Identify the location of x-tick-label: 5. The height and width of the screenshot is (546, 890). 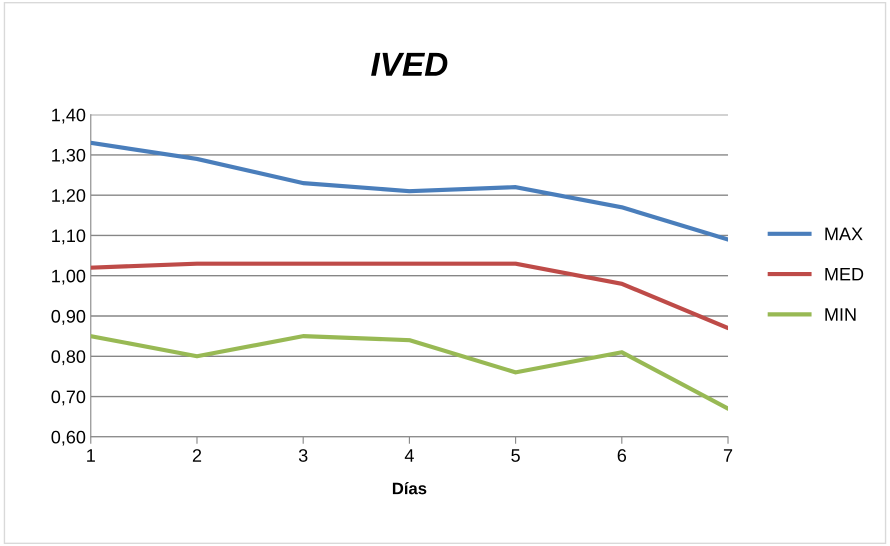
(515, 455).